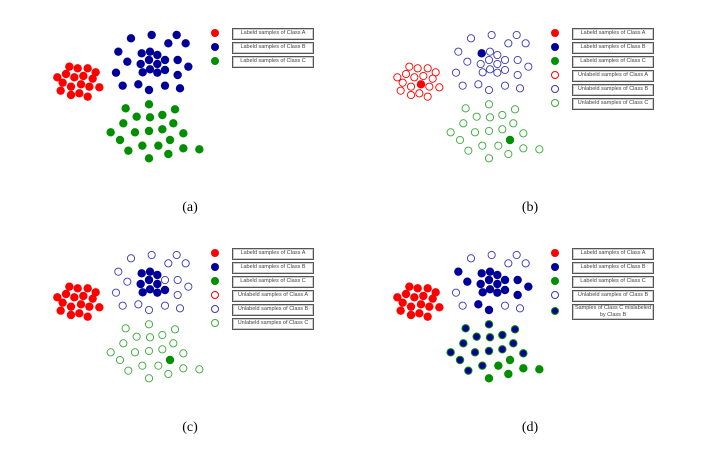 The width and height of the screenshot is (712, 460). I want to click on legend-marker-mislabeled, so click(555, 311).